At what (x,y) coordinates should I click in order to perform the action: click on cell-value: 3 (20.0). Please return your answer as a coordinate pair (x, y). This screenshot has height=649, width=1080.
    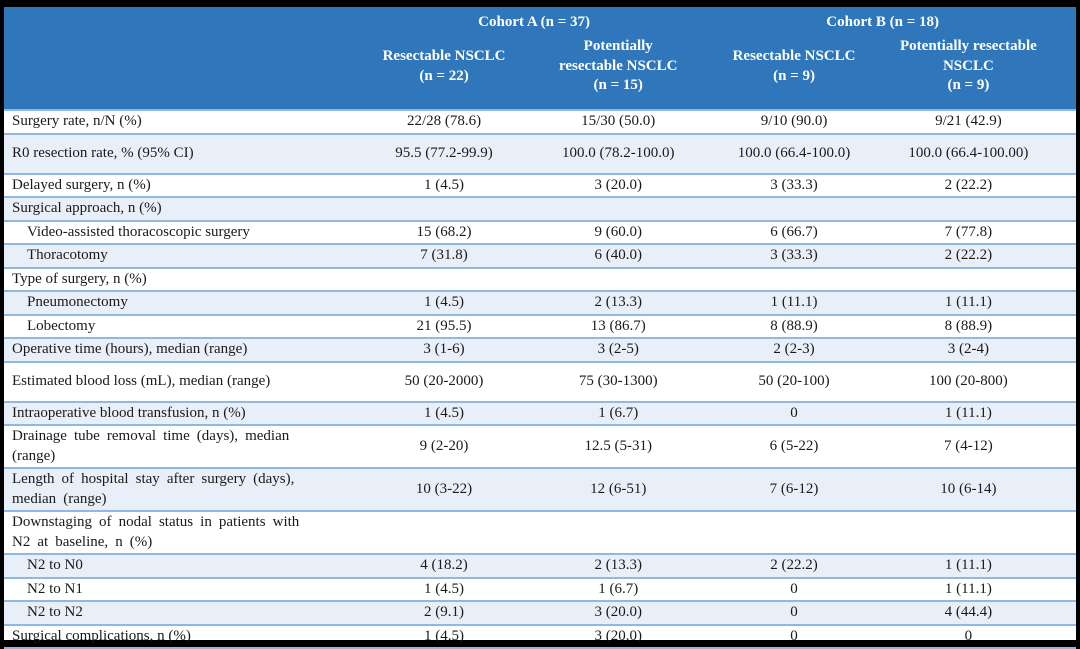
    Looking at the image, I should click on (618, 184).